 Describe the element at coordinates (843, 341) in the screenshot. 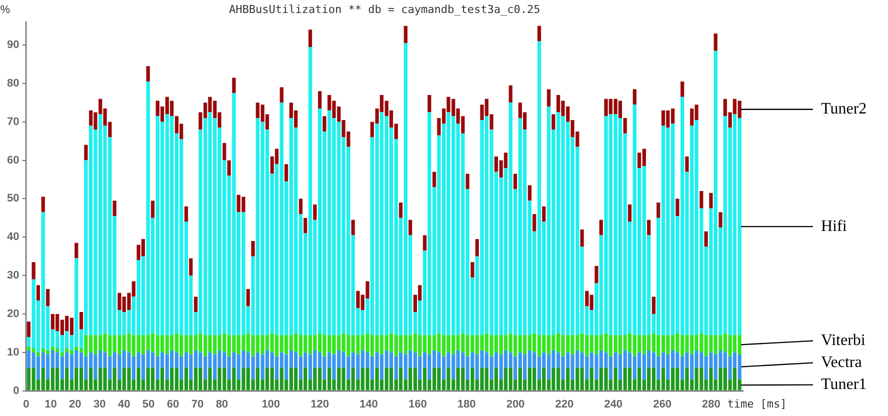

I see `text: Viterbi` at that location.